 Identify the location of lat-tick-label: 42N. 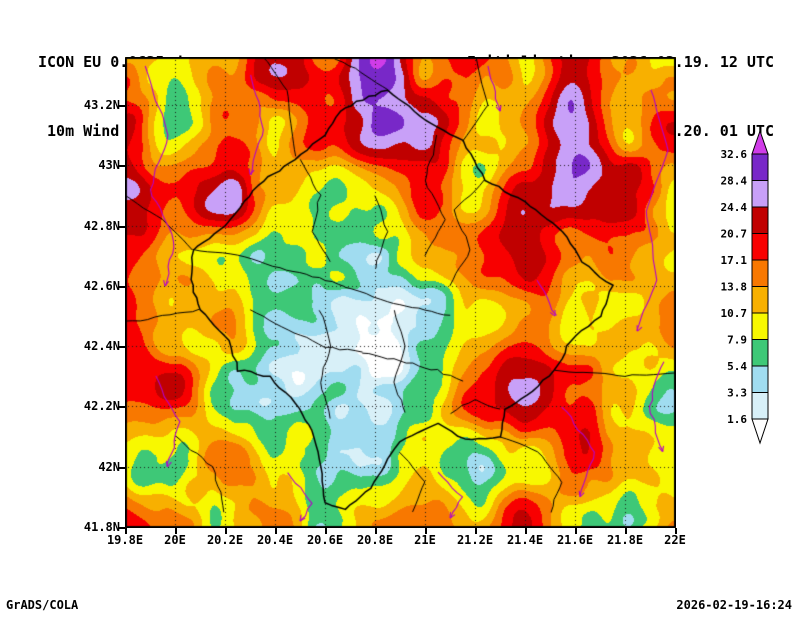
(109, 466).